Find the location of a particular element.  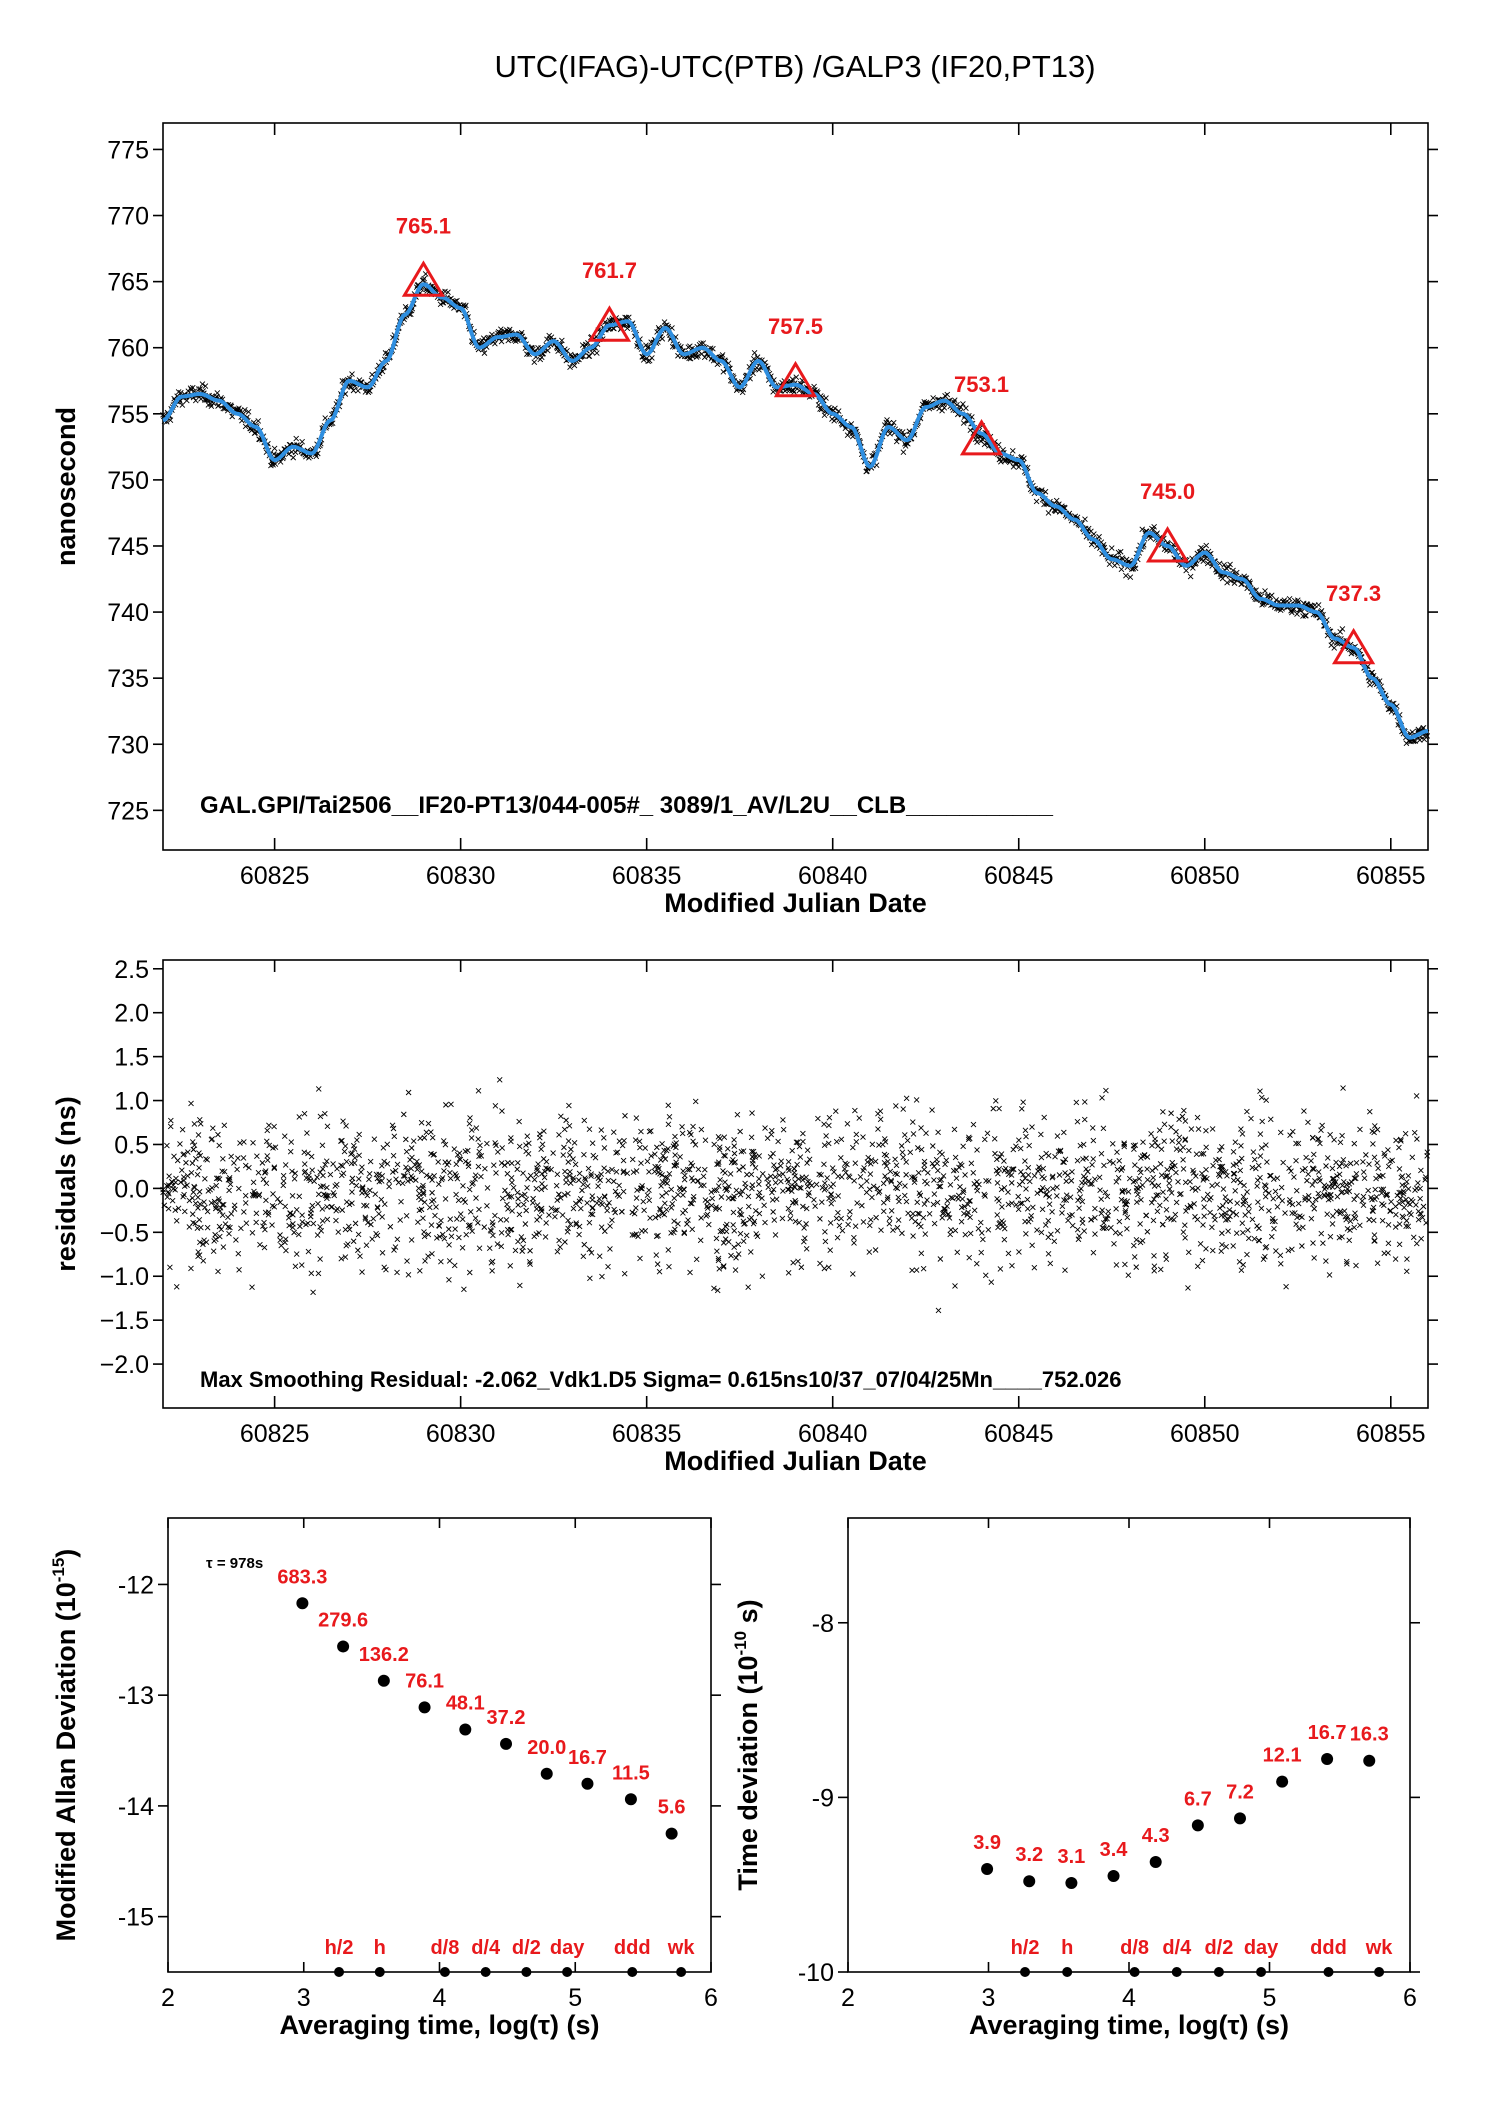

data-point is located at coordinates (1155, 1861).